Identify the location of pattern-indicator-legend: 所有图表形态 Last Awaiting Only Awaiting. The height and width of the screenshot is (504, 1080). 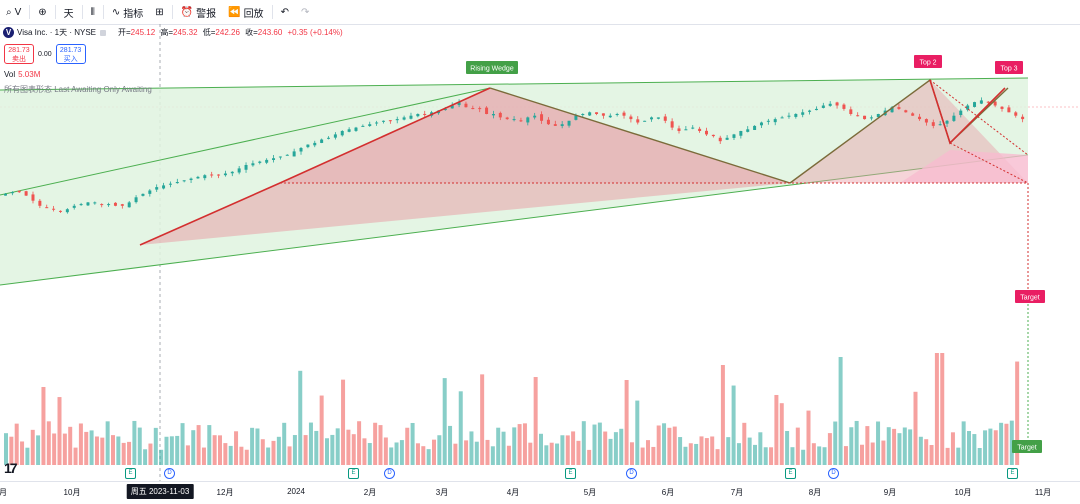
(78, 89).